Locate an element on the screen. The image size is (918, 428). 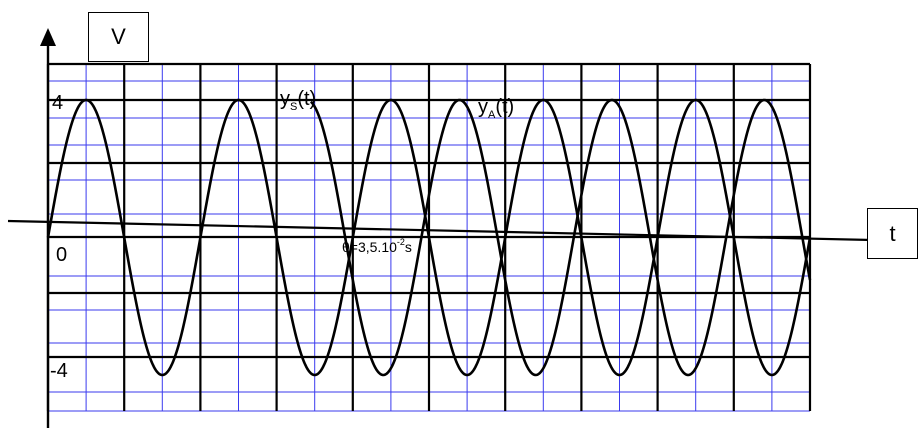
x-axis-line is located at coordinates (440, 230).